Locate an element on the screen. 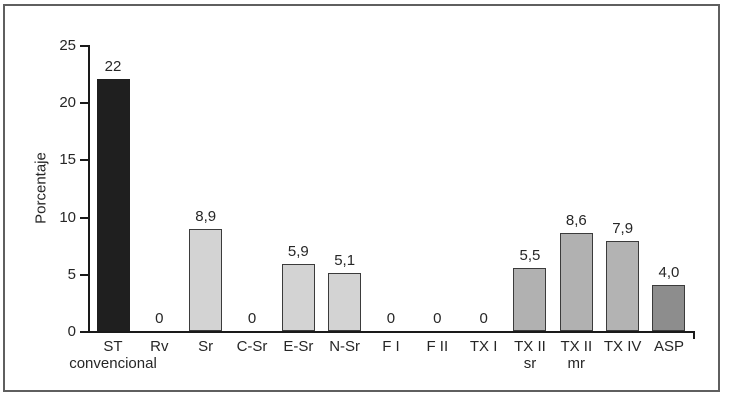 The image size is (730, 405). x-tick-label: F I is located at coordinates (391, 346).